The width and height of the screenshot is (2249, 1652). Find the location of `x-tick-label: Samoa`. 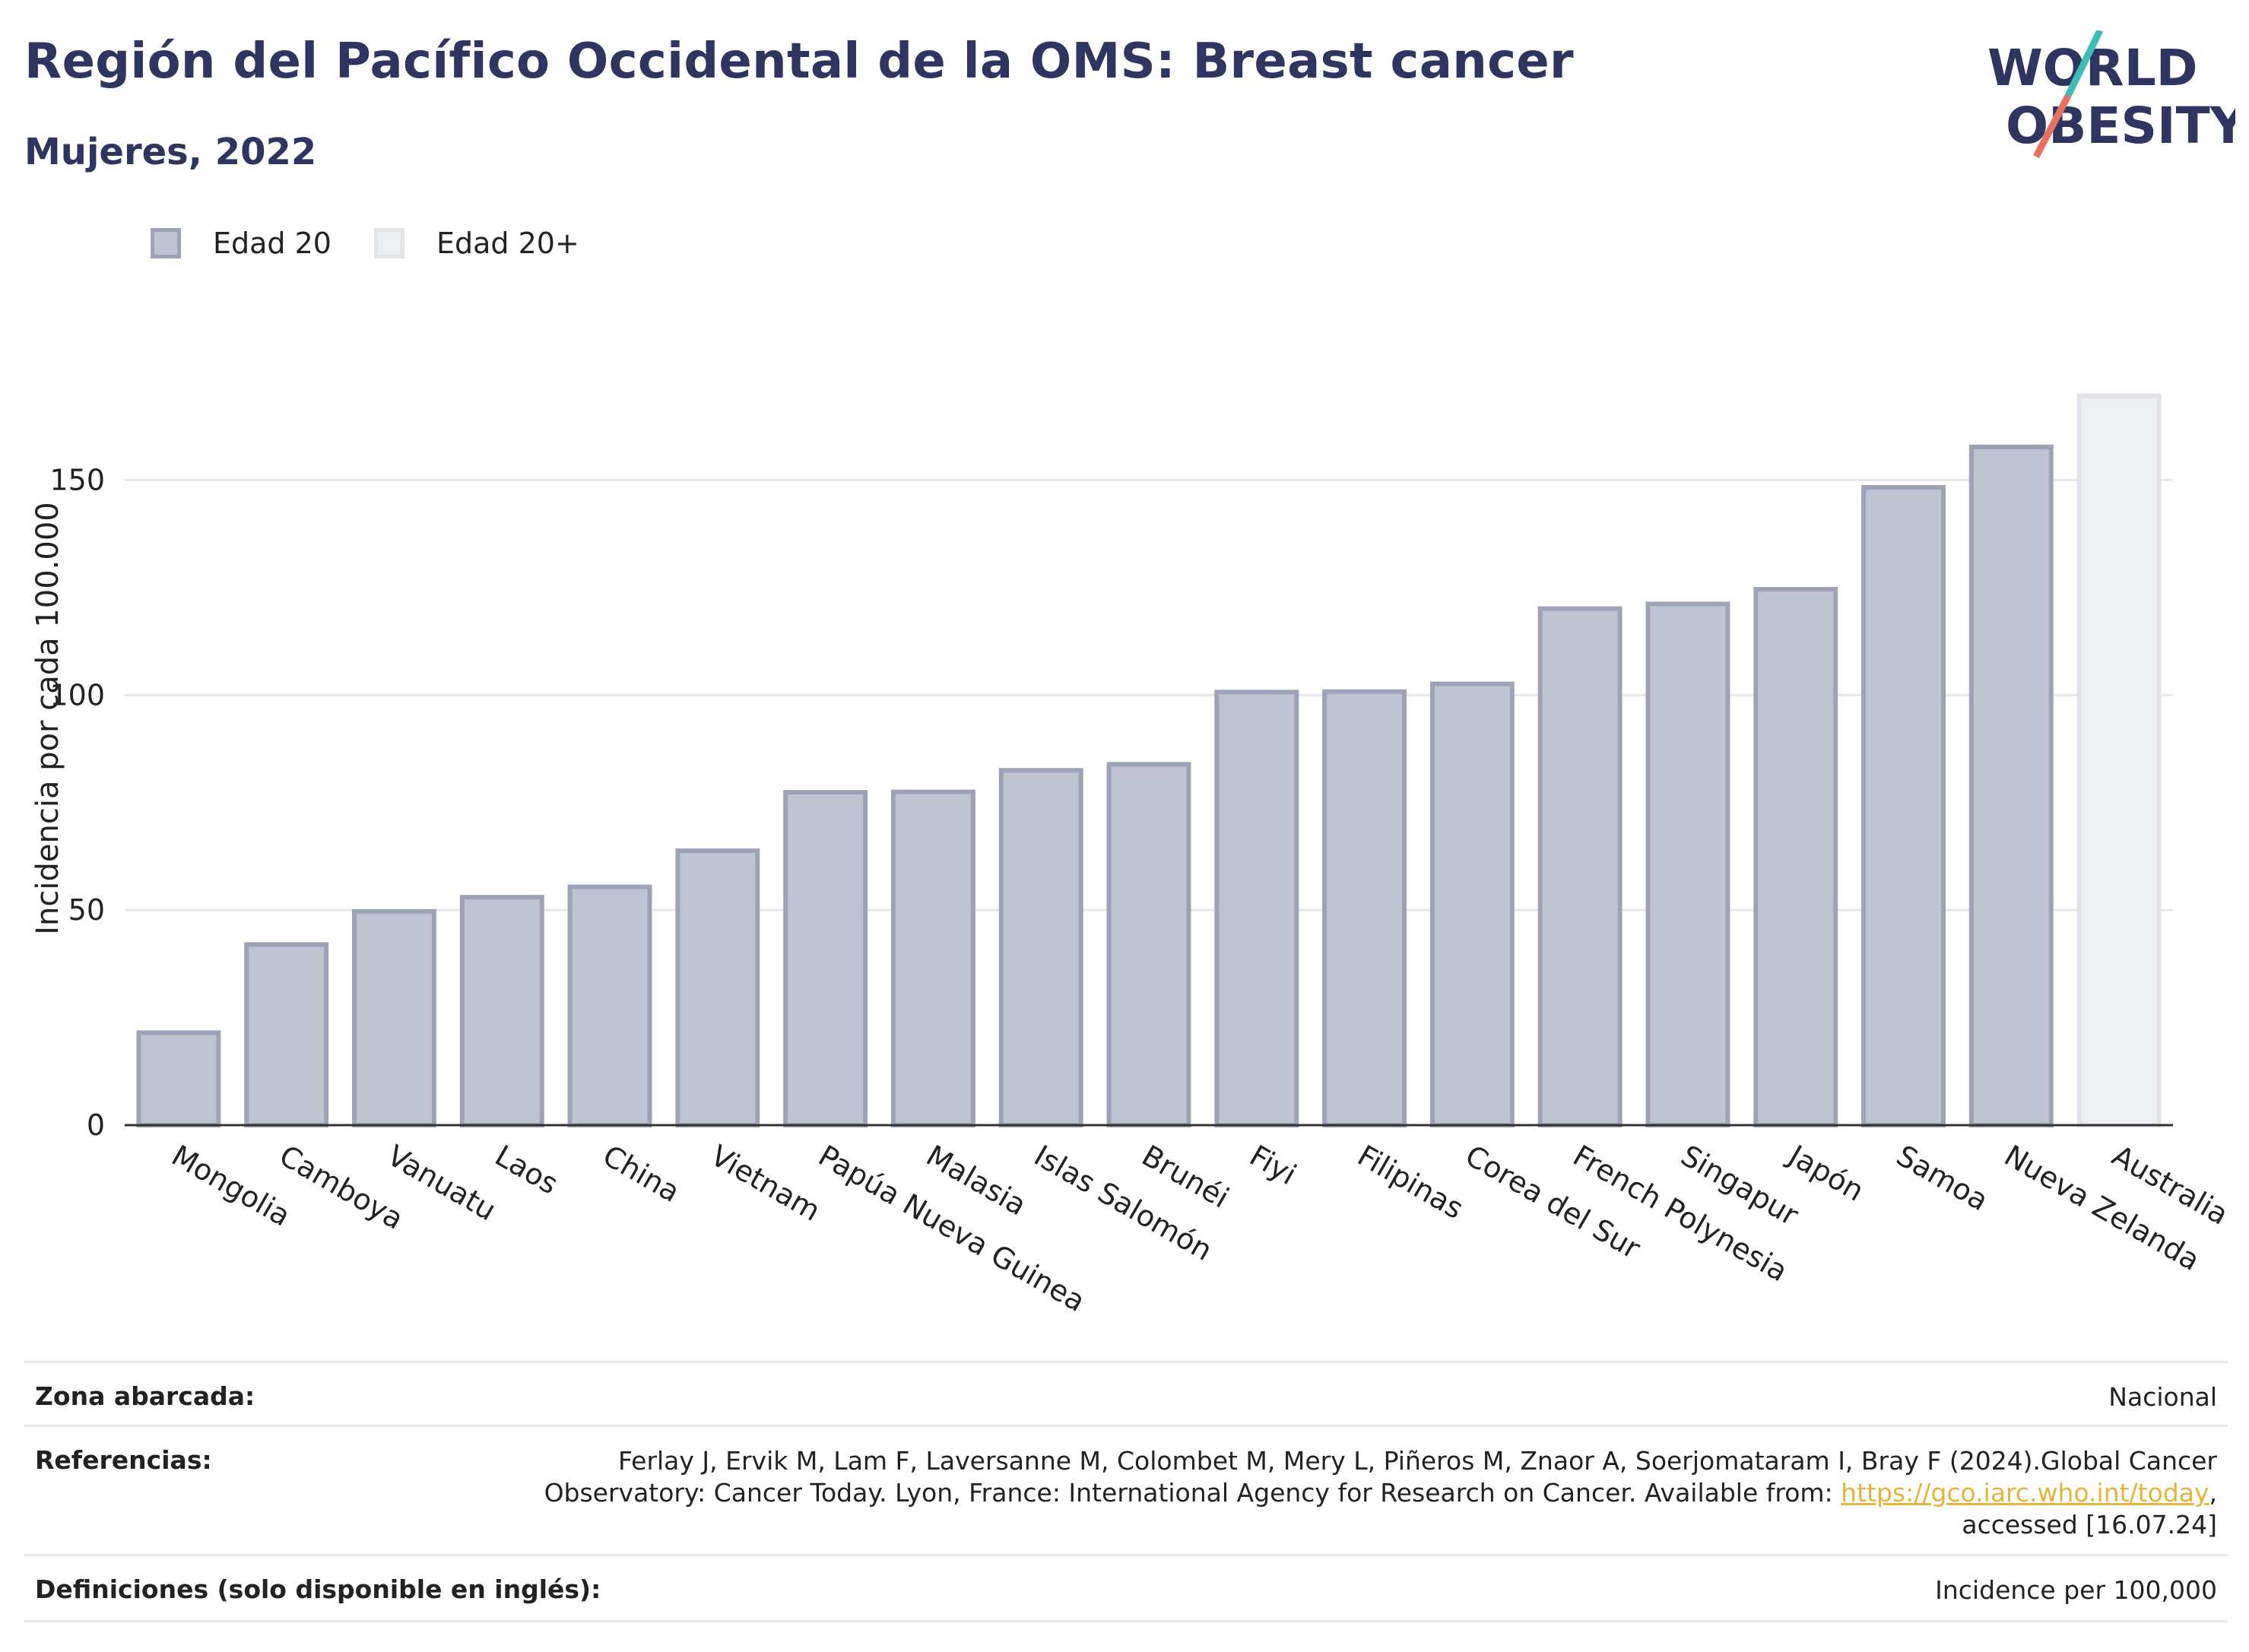

x-tick-label: Samoa is located at coordinates (1942, 1178).